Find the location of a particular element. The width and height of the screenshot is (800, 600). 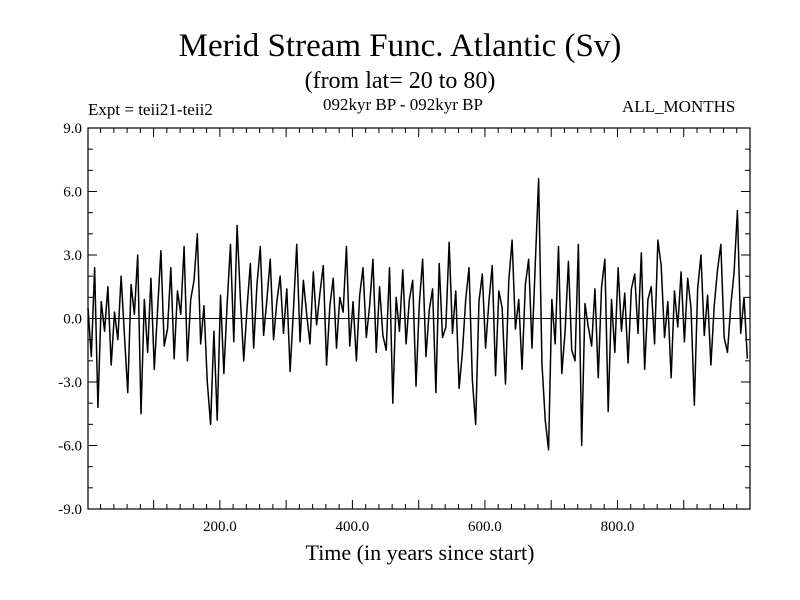

months-label: ALL_MONTHS is located at coordinates (679, 106).